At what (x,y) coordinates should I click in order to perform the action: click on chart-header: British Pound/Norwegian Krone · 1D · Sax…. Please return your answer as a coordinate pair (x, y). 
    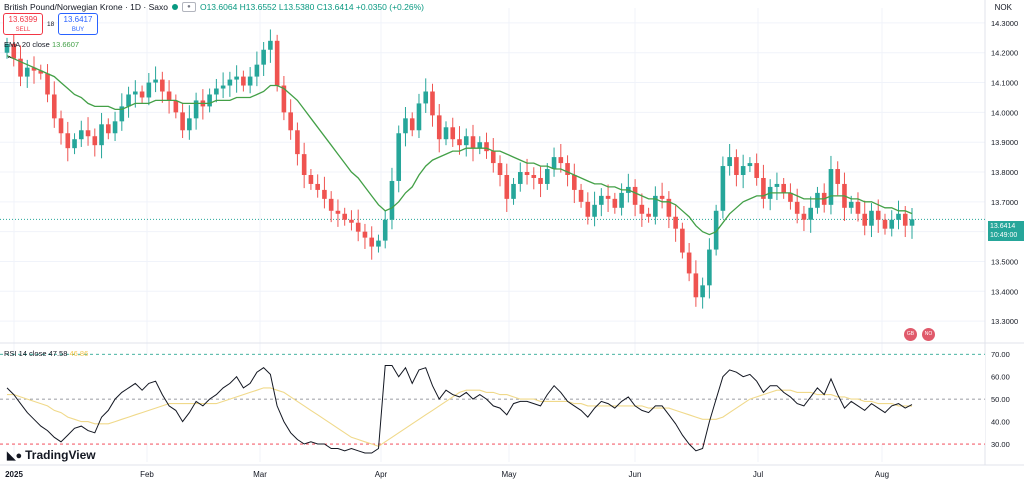
    Looking at the image, I should click on (214, 7).